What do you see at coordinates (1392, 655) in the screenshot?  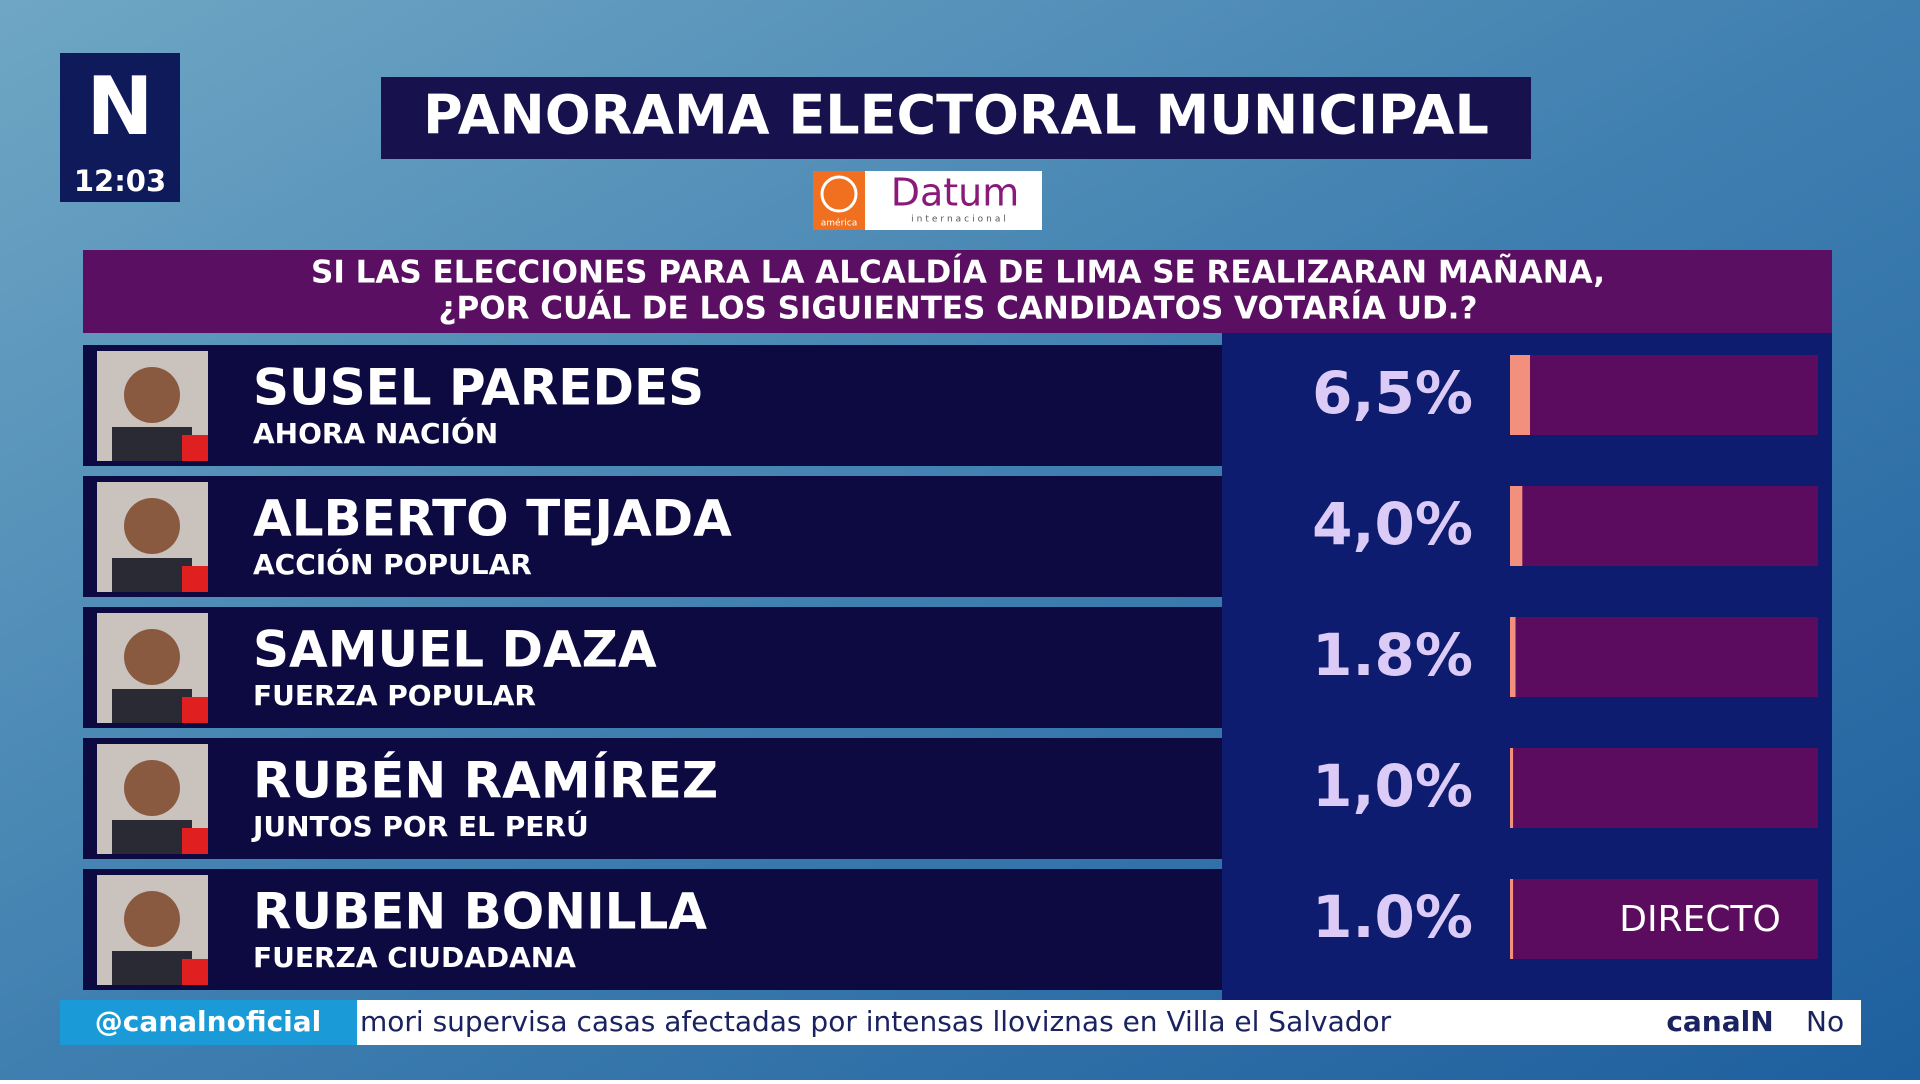 I see `value-label: 1.8%` at bounding box center [1392, 655].